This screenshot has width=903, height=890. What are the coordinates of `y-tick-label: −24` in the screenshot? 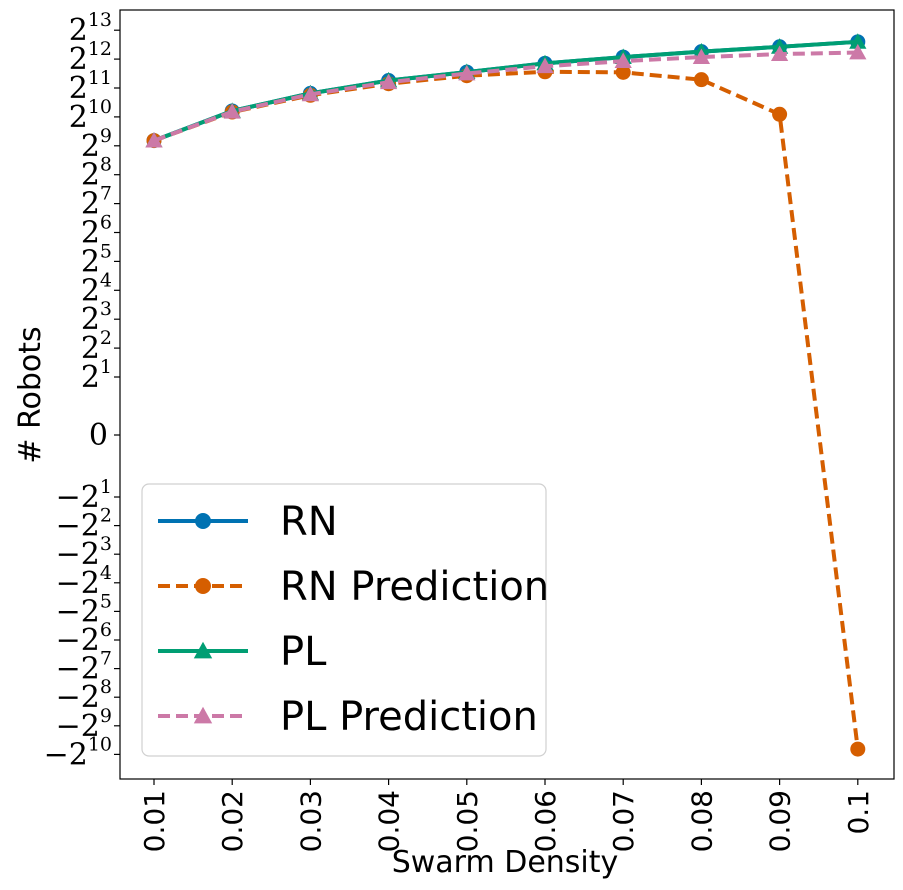 It's located at (84, 581).